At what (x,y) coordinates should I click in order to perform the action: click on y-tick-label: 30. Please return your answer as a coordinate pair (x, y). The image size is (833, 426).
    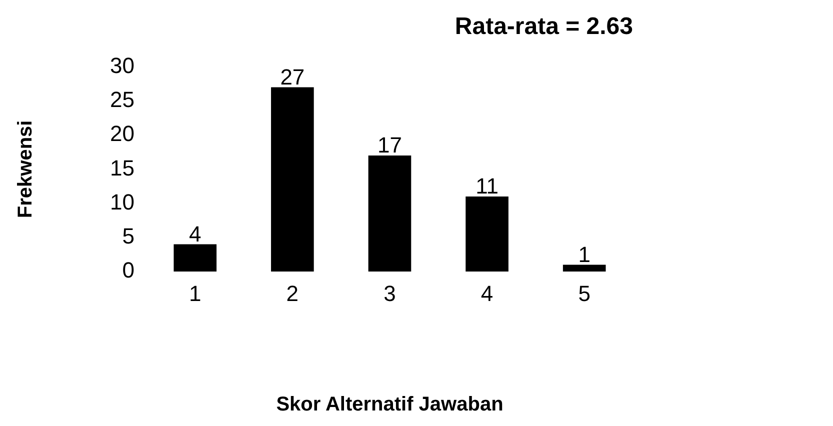
    Looking at the image, I should click on (122, 65).